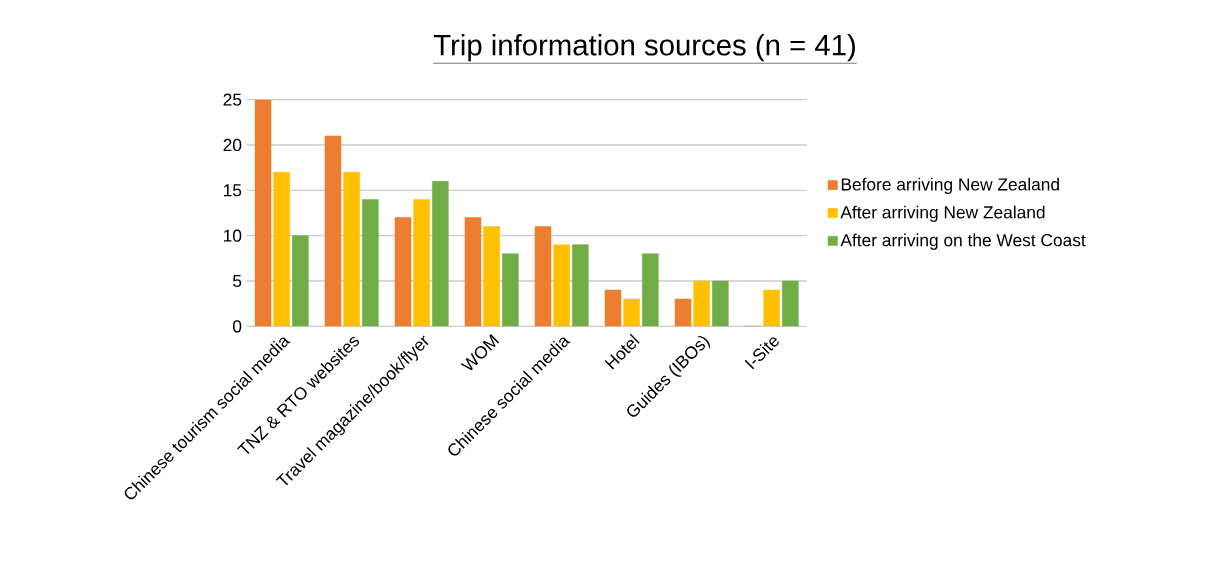 The image size is (1217, 573). Describe the element at coordinates (237, 281) in the screenshot. I see `y-tick-label: 5` at that location.